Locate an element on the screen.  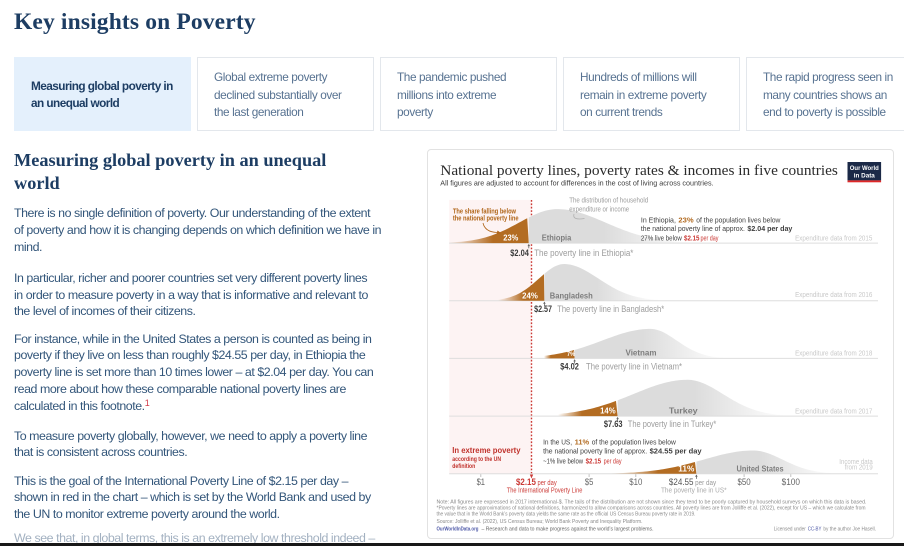
svg-text: Expenditure data from 2018 is located at coordinates (833, 352).